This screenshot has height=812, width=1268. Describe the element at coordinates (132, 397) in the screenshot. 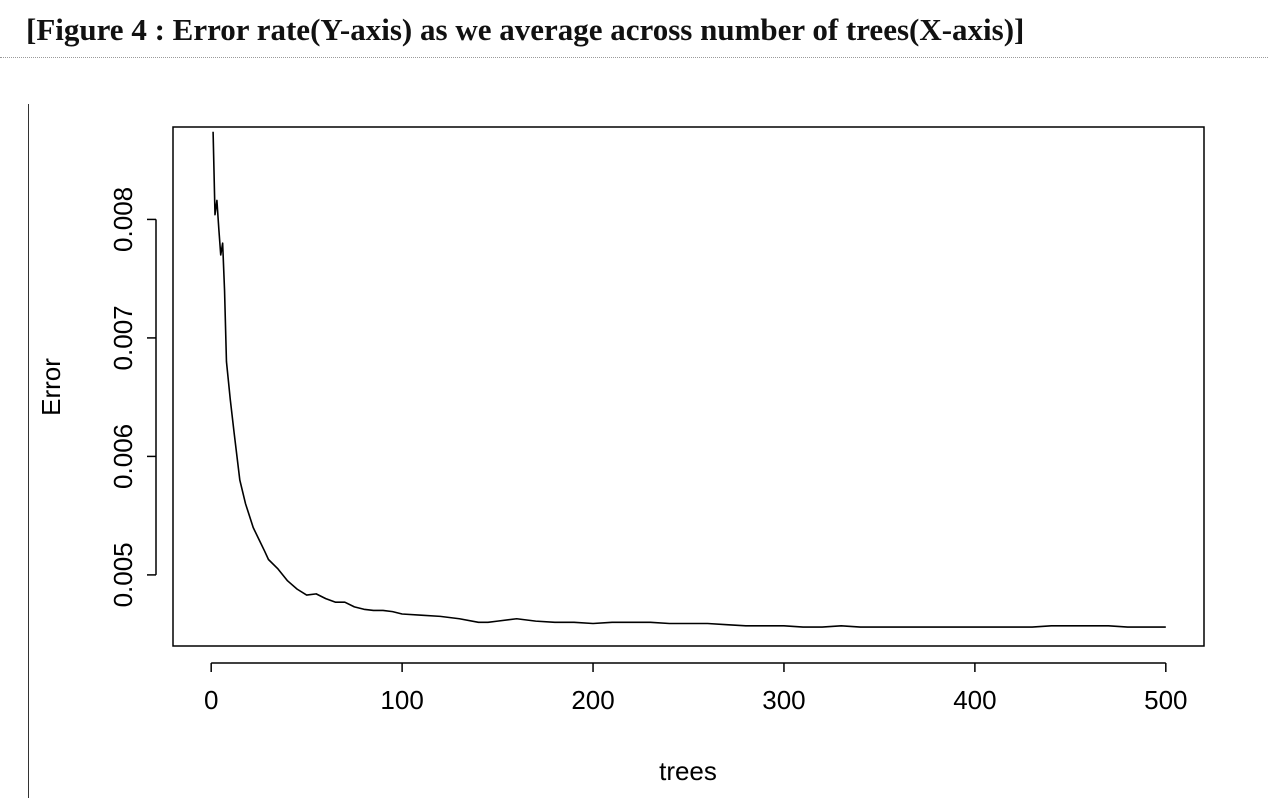

I see `y-axis: 0.005 0.006 0.007 0.008` at that location.